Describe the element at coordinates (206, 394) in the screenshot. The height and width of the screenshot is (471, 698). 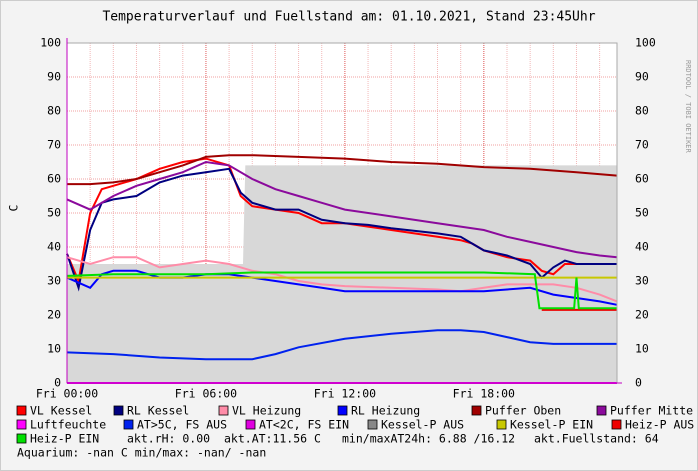
I see `x-tick-label: Fri 06:00` at that location.